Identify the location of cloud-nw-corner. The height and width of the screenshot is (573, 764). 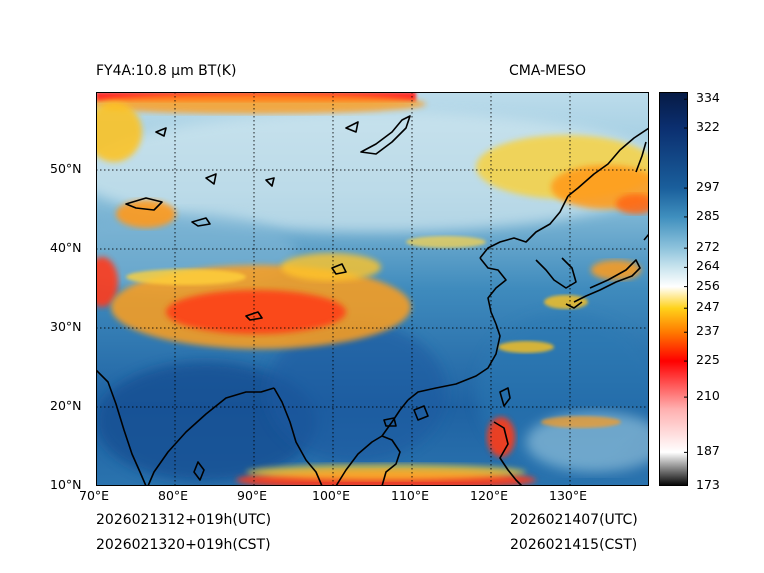
(119, 132).